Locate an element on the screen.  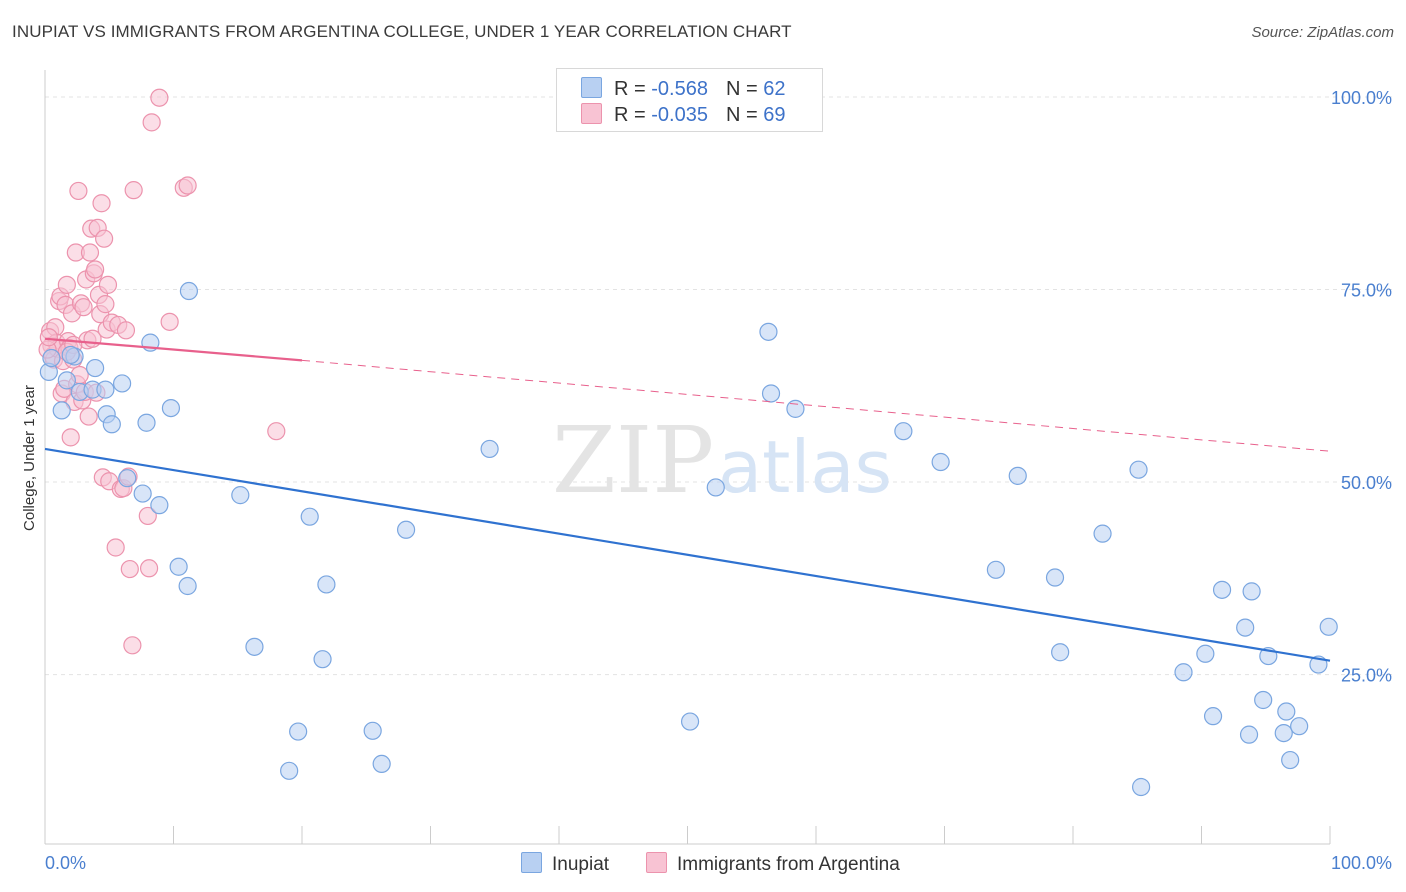
legend-n-value: 69 is located at coordinates (774, 115).